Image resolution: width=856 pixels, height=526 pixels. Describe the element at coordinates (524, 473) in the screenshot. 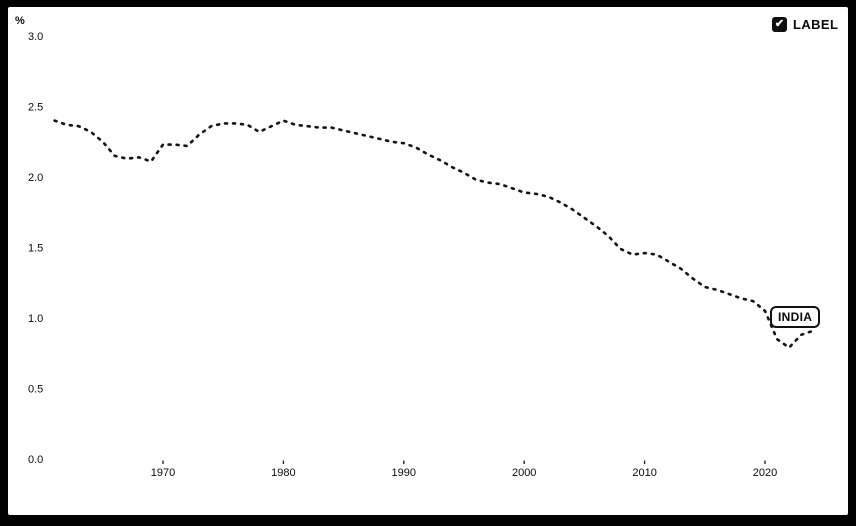

I see `x-axis-tick-label: 2000` at that location.